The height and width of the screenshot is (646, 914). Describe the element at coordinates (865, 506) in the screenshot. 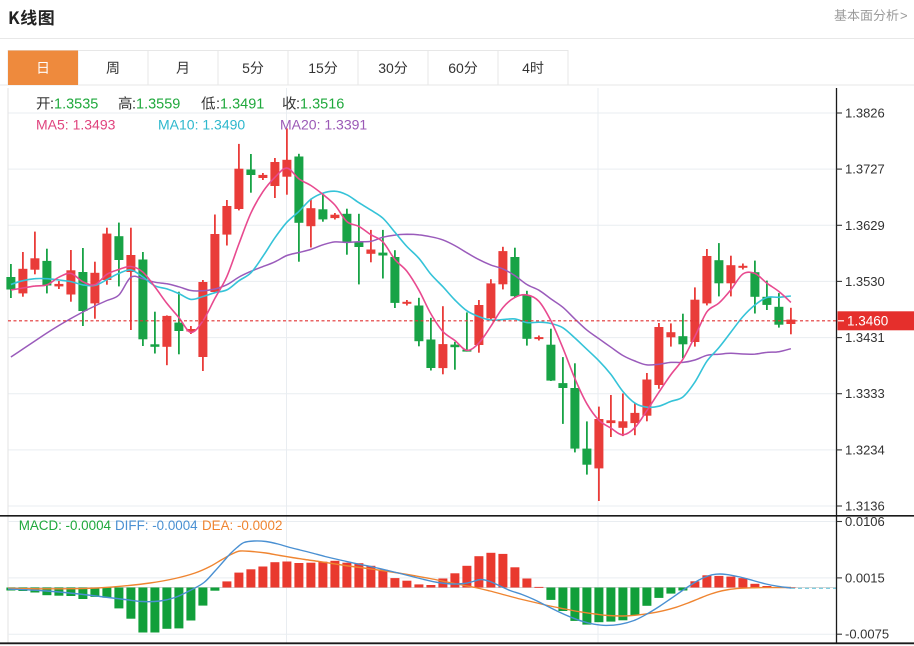

I see `svg-text: 1.3136` at that location.